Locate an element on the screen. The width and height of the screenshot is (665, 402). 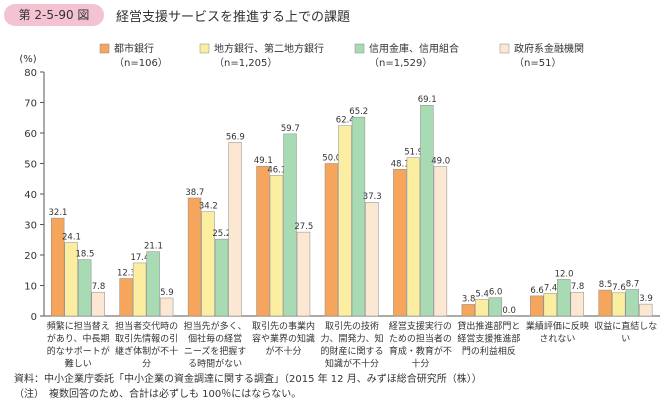
data-label: 7.4 is located at coordinates (551, 288).